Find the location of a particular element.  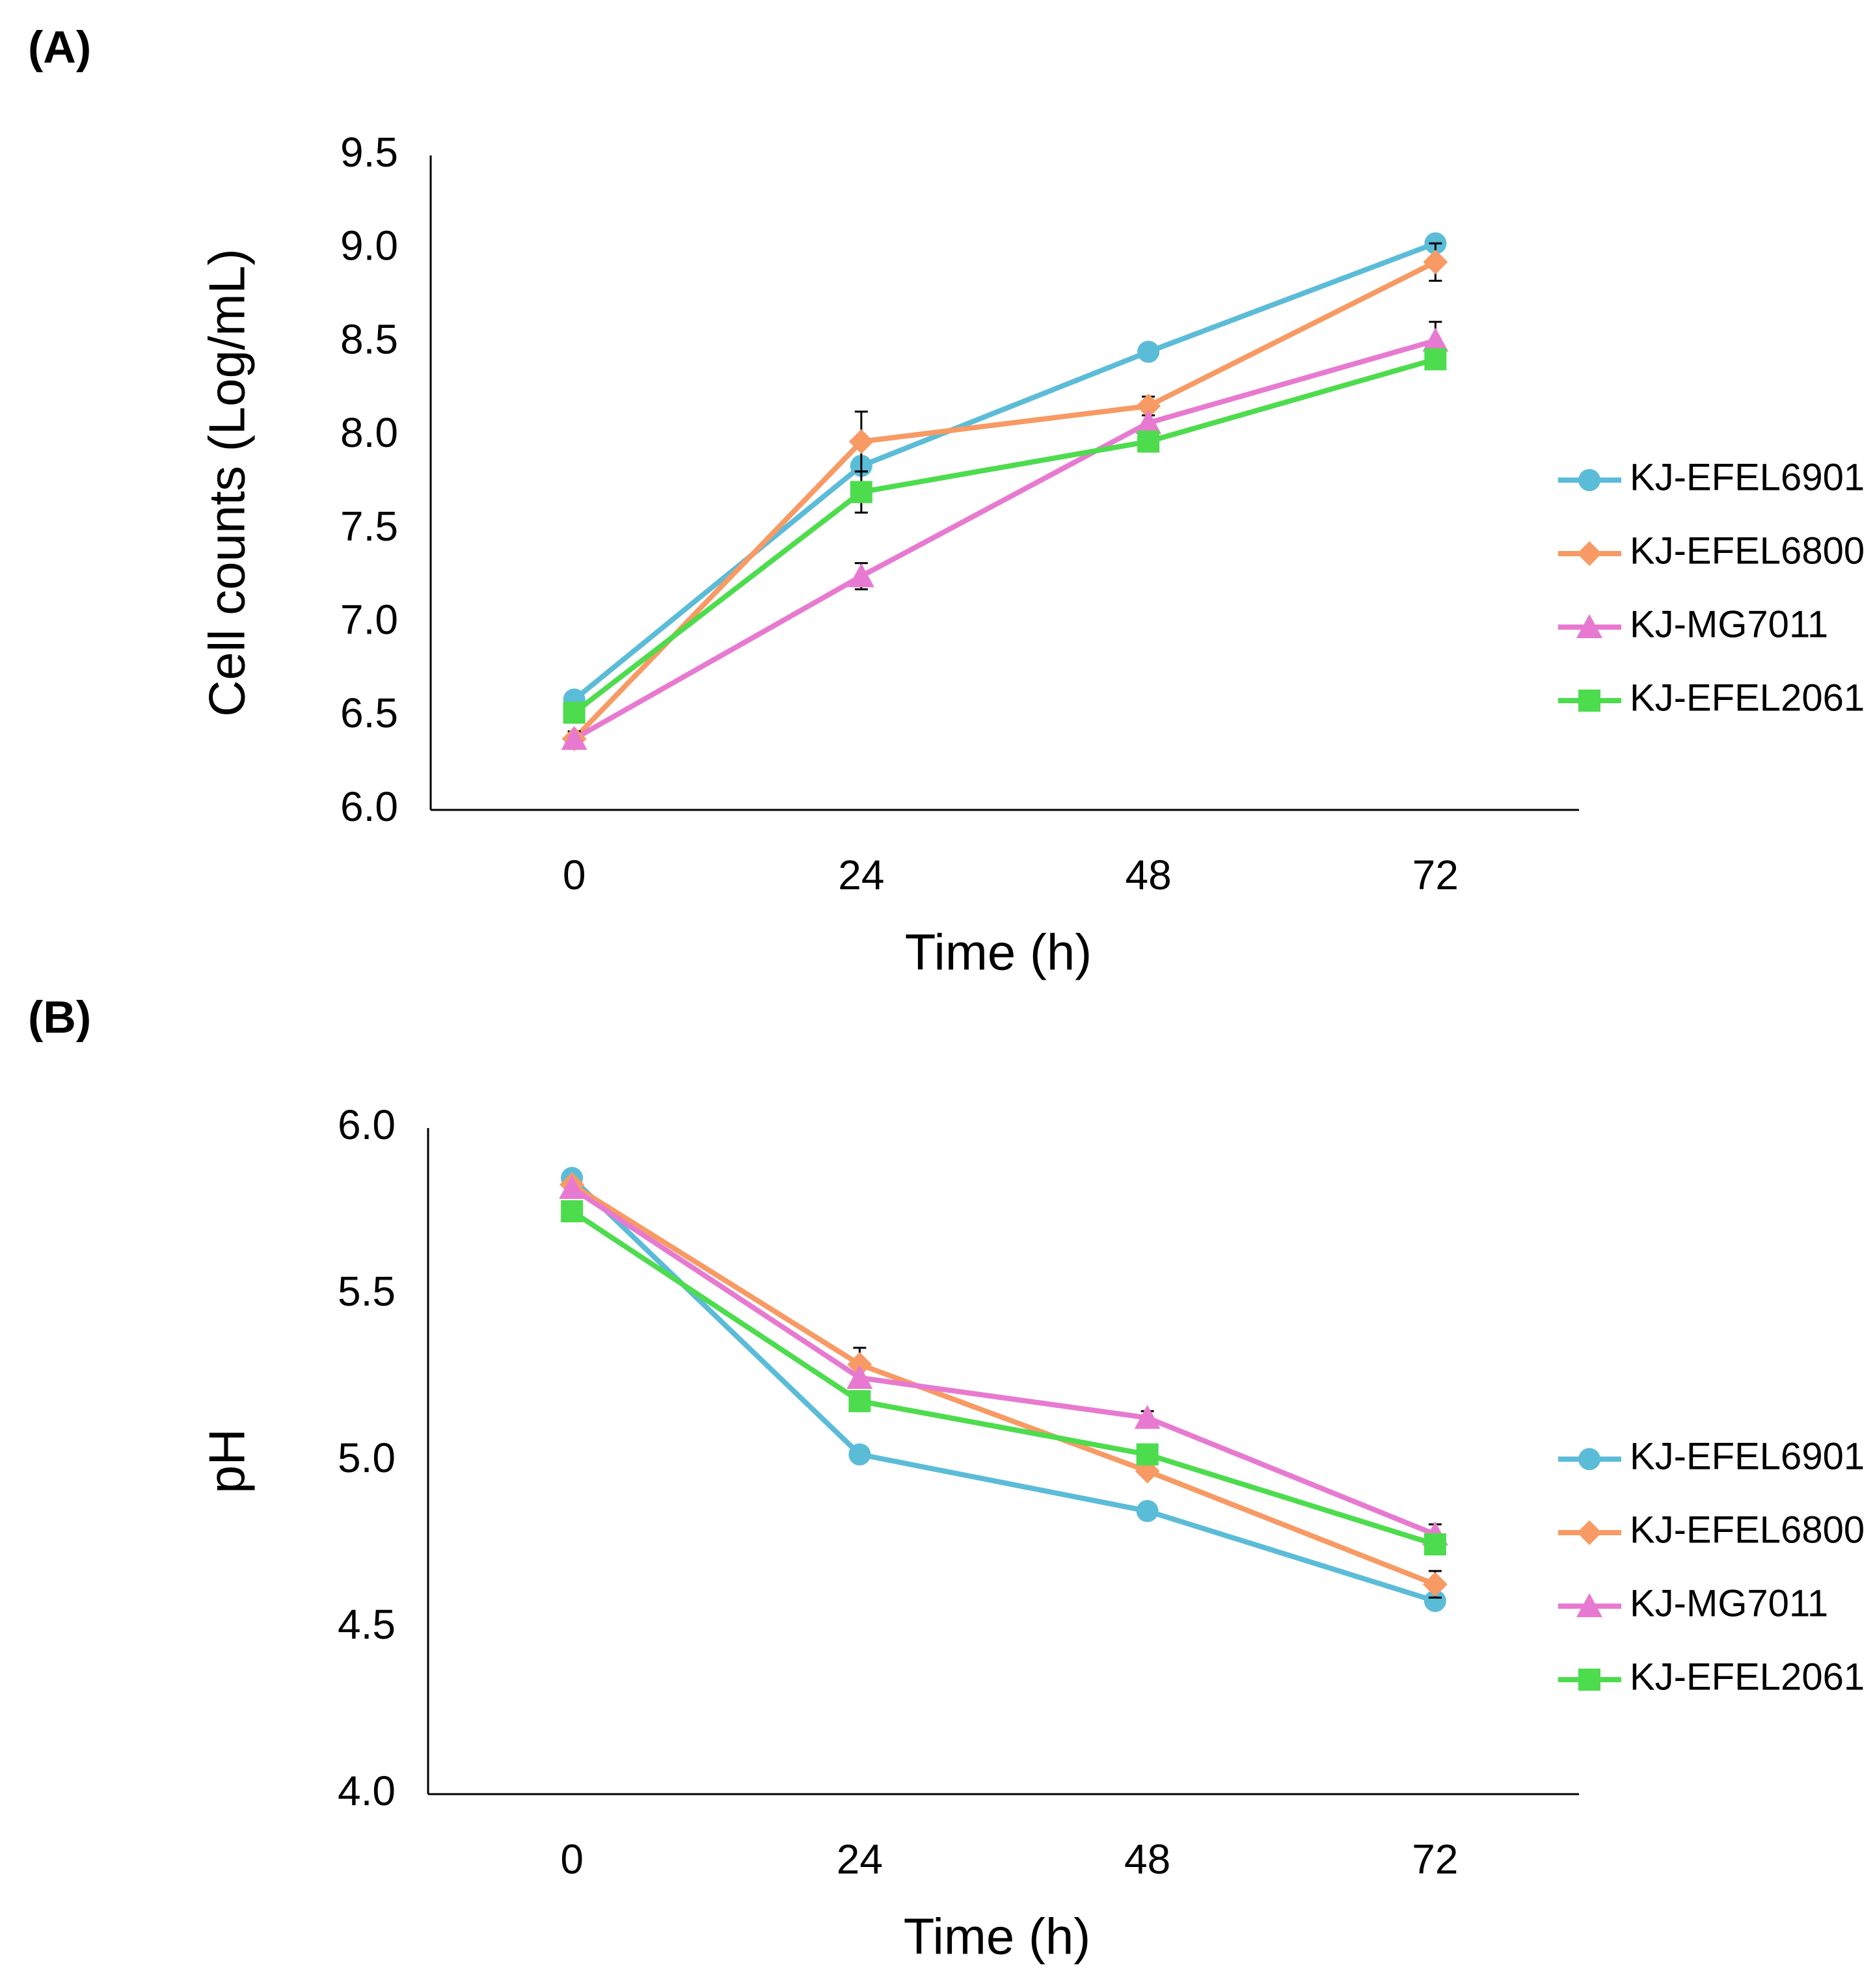

y-tick-label: 4.0 is located at coordinates (367, 1790).